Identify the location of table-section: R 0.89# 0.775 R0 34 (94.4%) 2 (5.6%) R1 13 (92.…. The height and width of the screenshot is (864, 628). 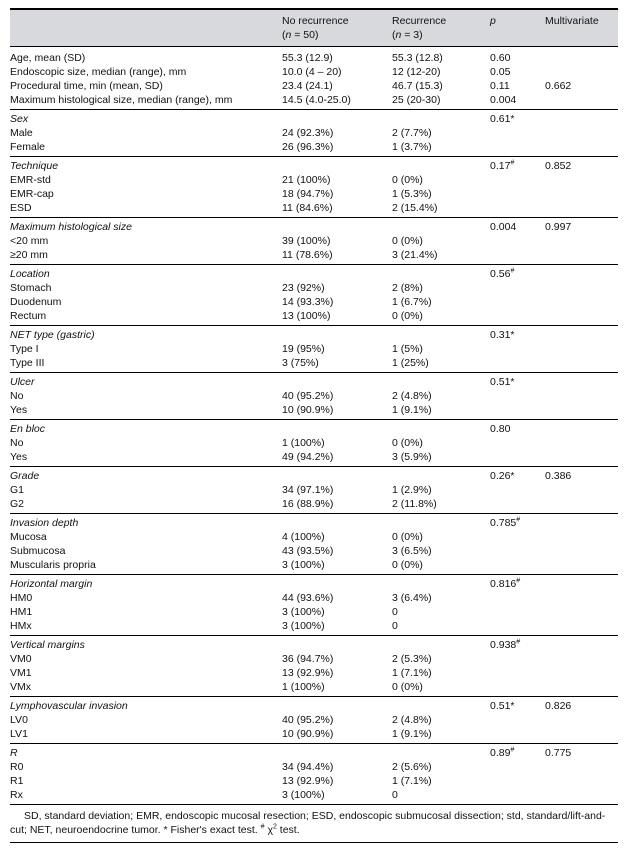
(314, 774).